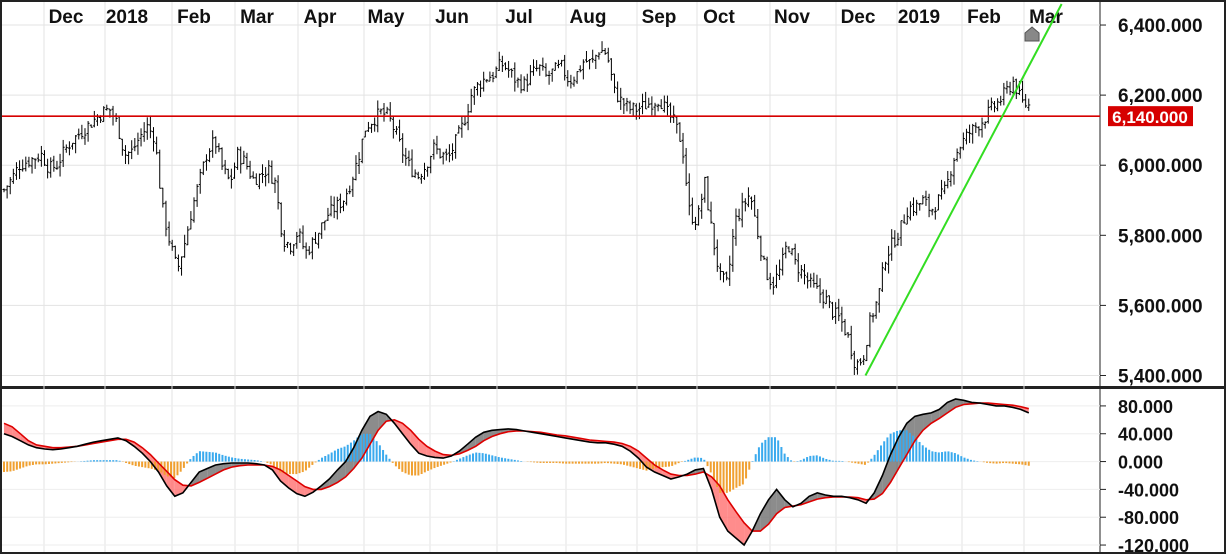 This screenshot has height=559, width=1226. I want to click on x-tick-label: Aug, so click(588, 17).